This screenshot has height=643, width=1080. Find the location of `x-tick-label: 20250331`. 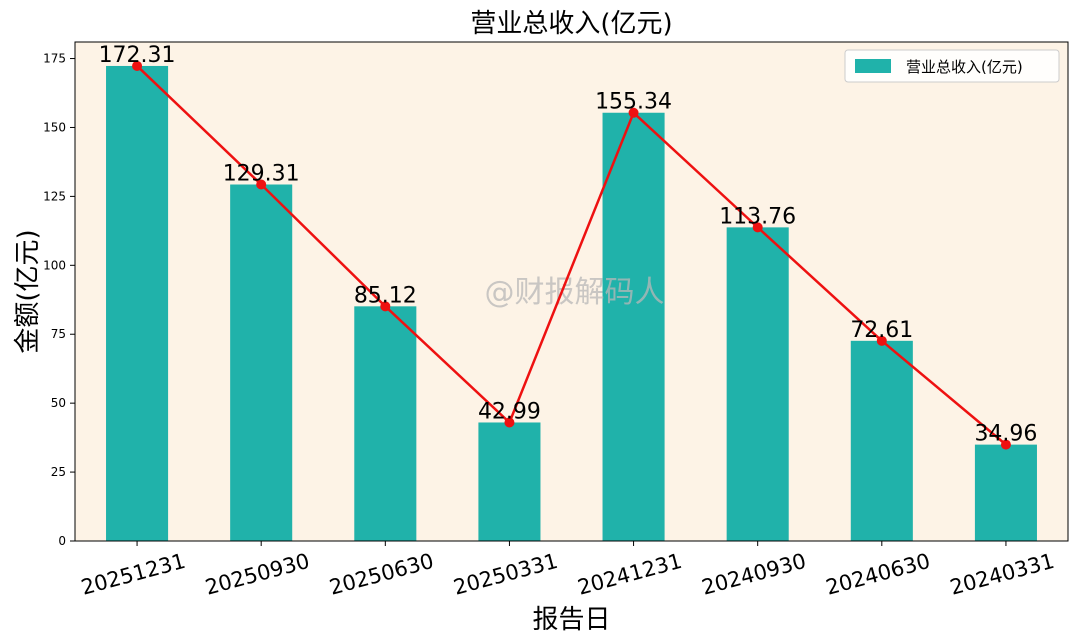

x-tick-label: 20250331 is located at coordinates (505, 574).